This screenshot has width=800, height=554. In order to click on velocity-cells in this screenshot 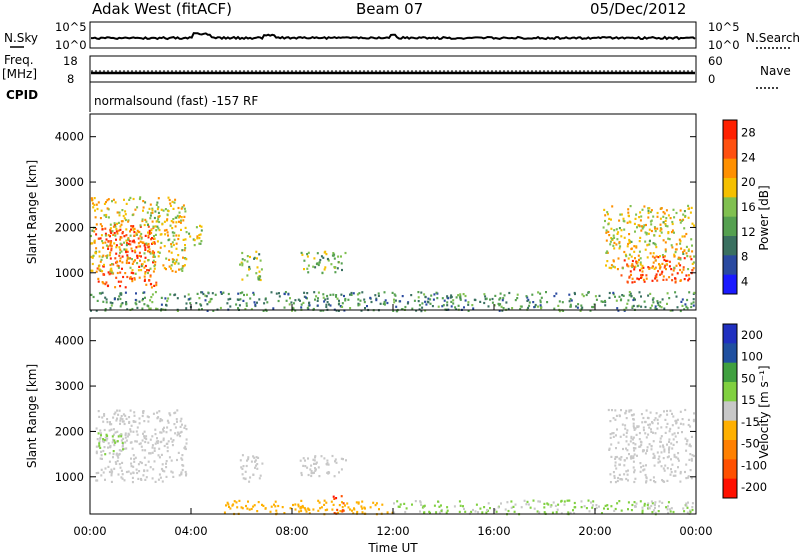, I will do `click(395, 462)`.